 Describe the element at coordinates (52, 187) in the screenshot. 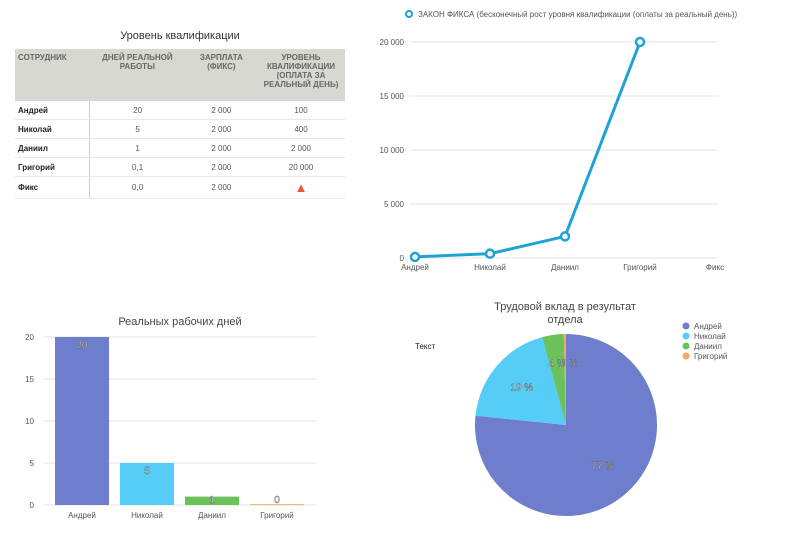

I see `table-cell: Фикс` at that location.